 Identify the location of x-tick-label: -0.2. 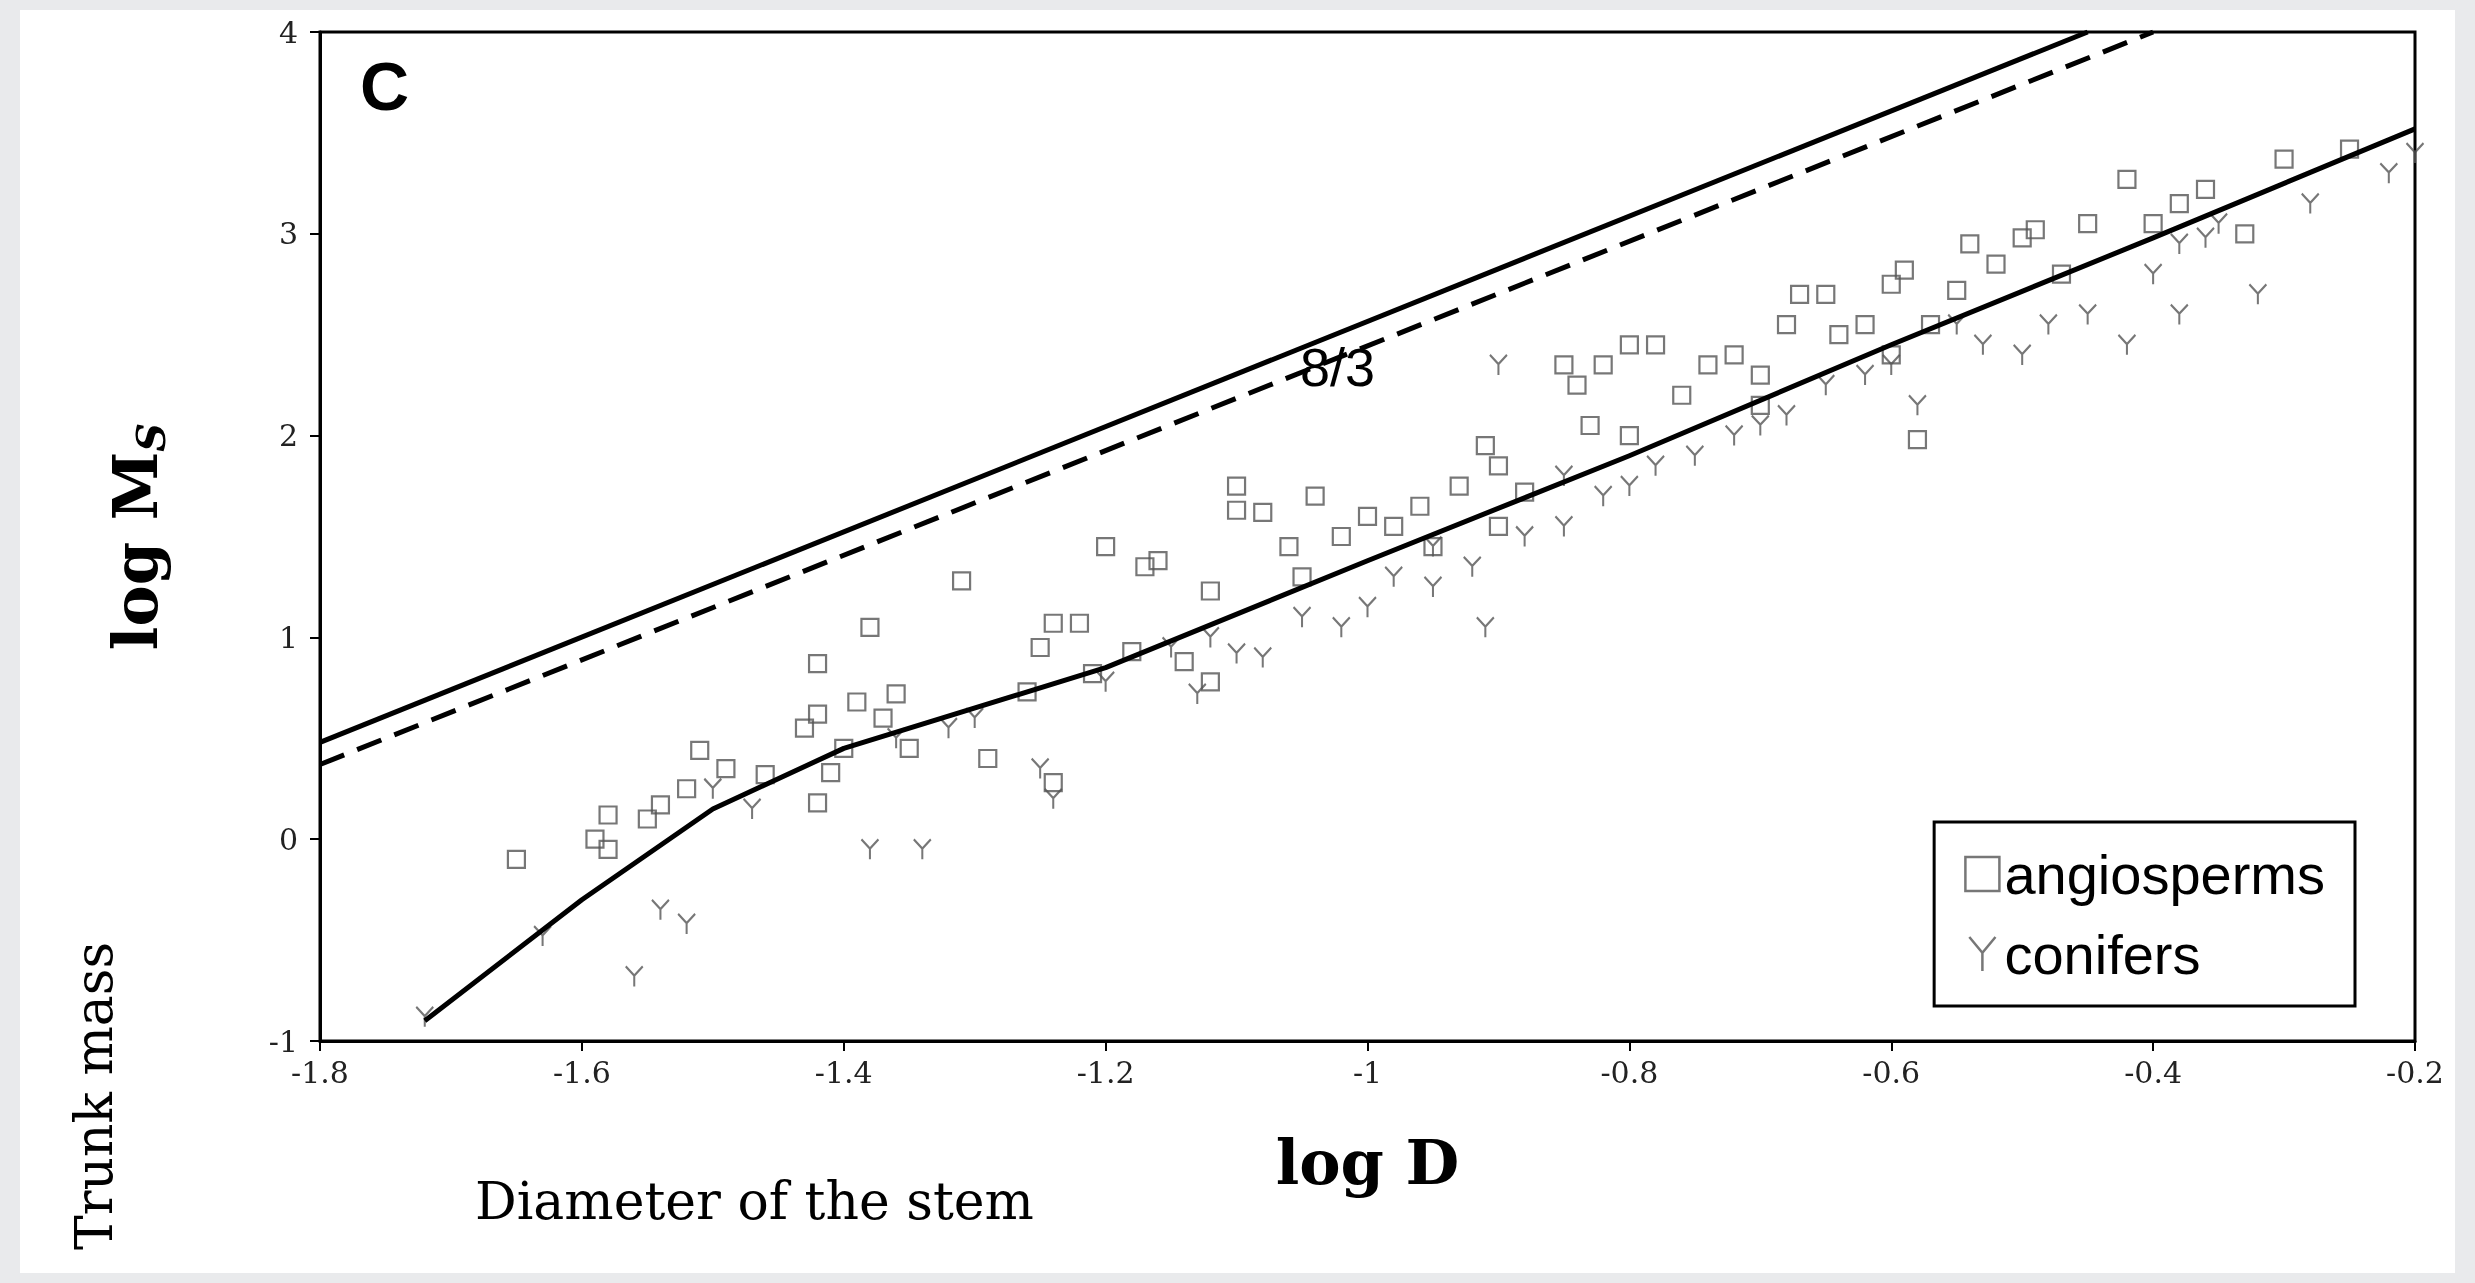
(2415, 1072).